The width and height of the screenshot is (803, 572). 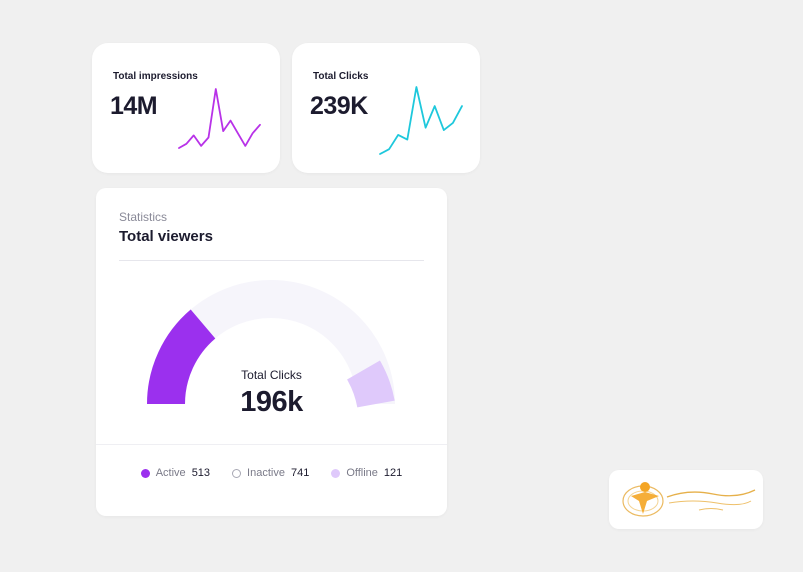 I want to click on legend-count-offline: 121, so click(x=393, y=473).